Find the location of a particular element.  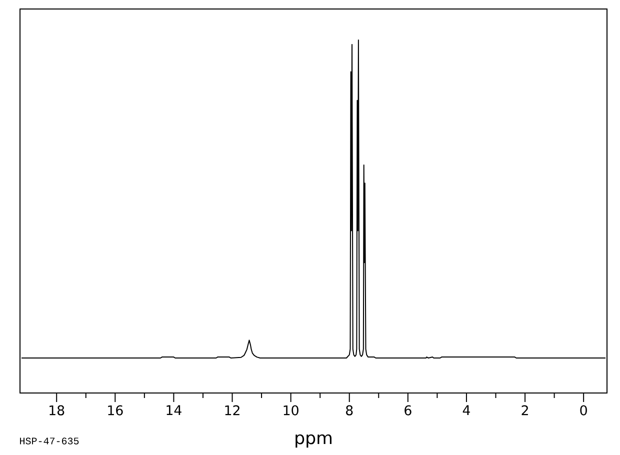

x-tick-label: 6 is located at coordinates (408, 410).